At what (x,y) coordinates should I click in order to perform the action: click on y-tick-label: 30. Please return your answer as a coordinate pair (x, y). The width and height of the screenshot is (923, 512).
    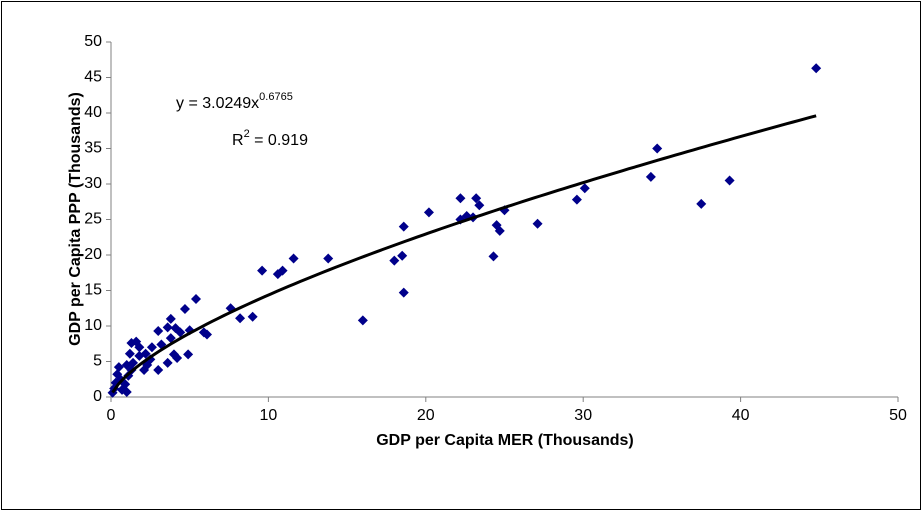
    Looking at the image, I should click on (93, 183).